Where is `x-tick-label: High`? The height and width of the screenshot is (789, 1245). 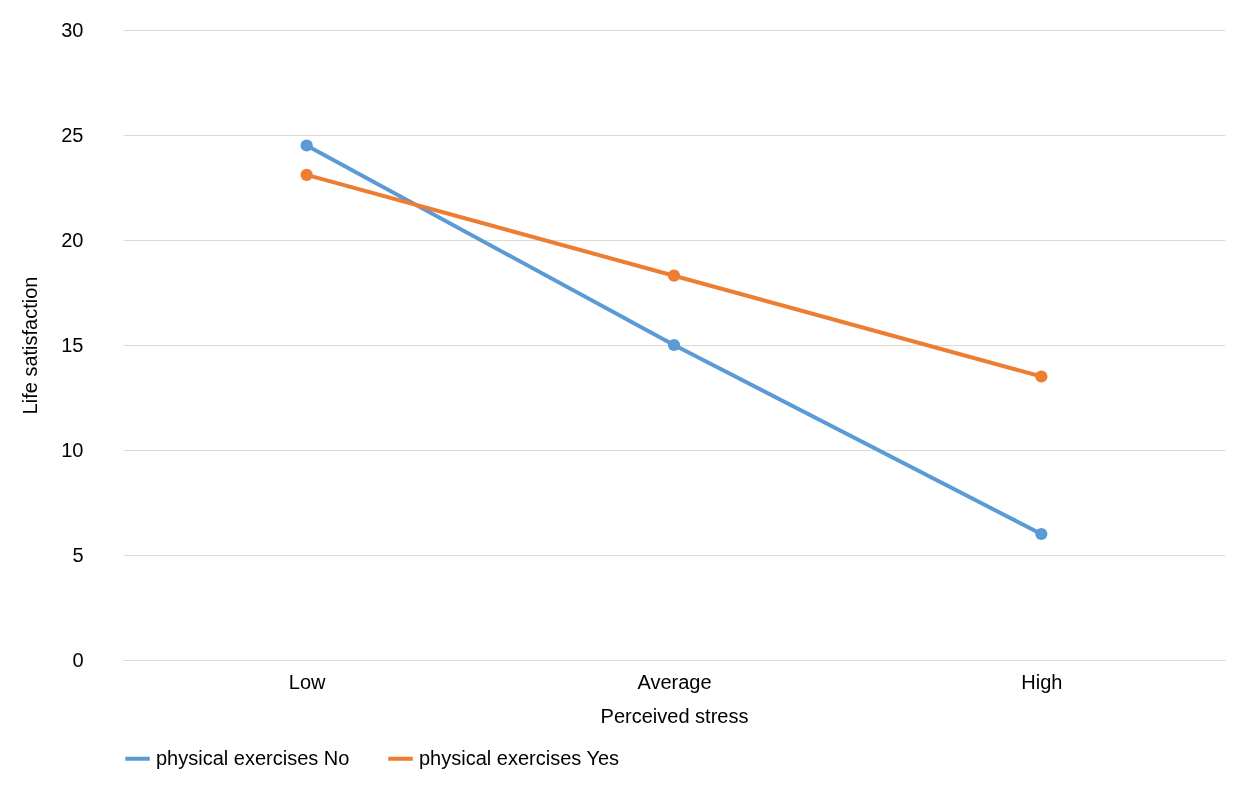
x-tick-label: High is located at coordinates (1042, 681).